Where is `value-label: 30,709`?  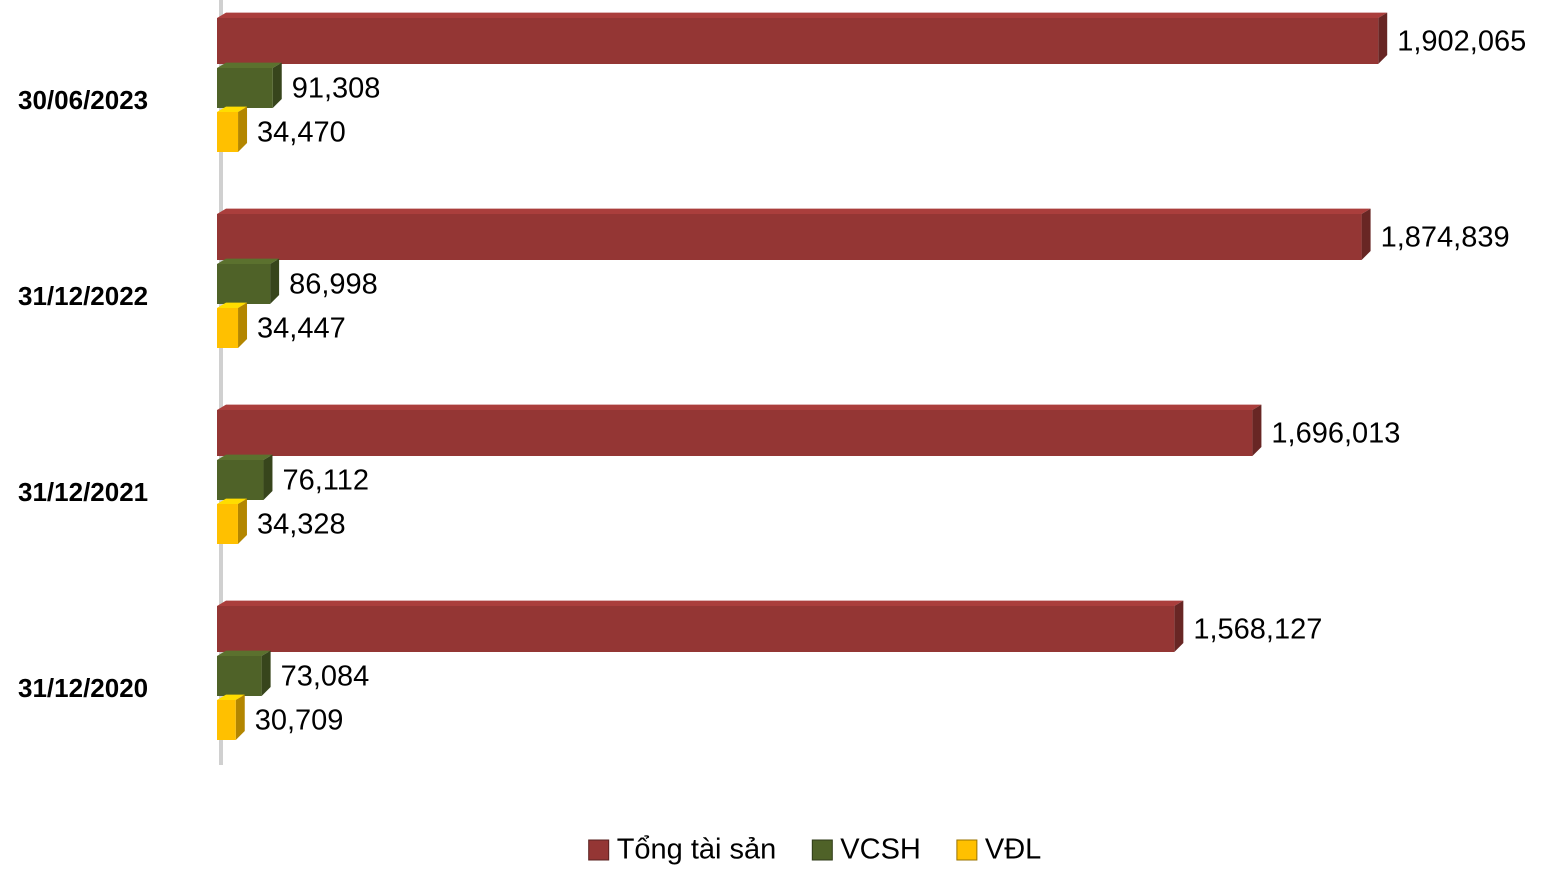 value-label: 30,709 is located at coordinates (299, 721).